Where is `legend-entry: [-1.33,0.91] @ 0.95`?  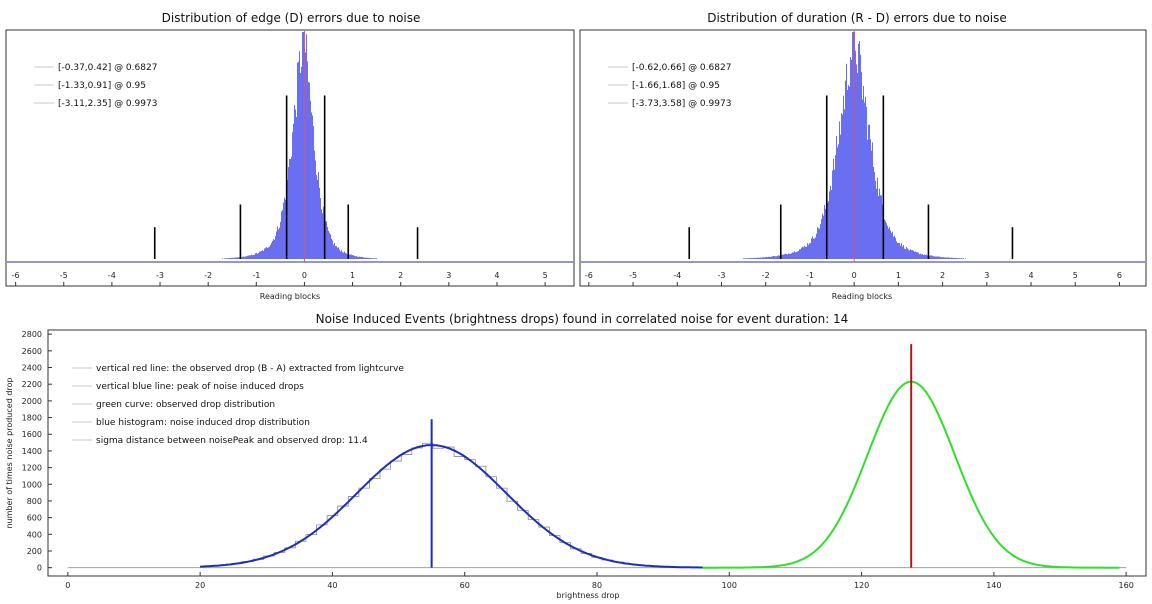 legend-entry: [-1.33,0.91] @ 0.95 is located at coordinates (102, 86).